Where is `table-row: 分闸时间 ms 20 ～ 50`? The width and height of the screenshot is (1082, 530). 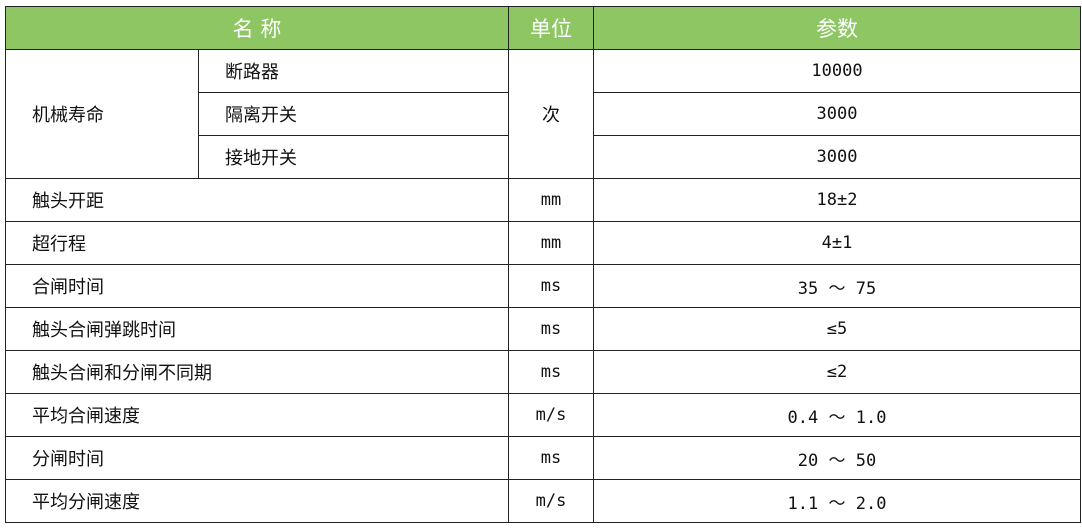 table-row: 分闸时间 ms 20 ～ 50 is located at coordinates (543, 458).